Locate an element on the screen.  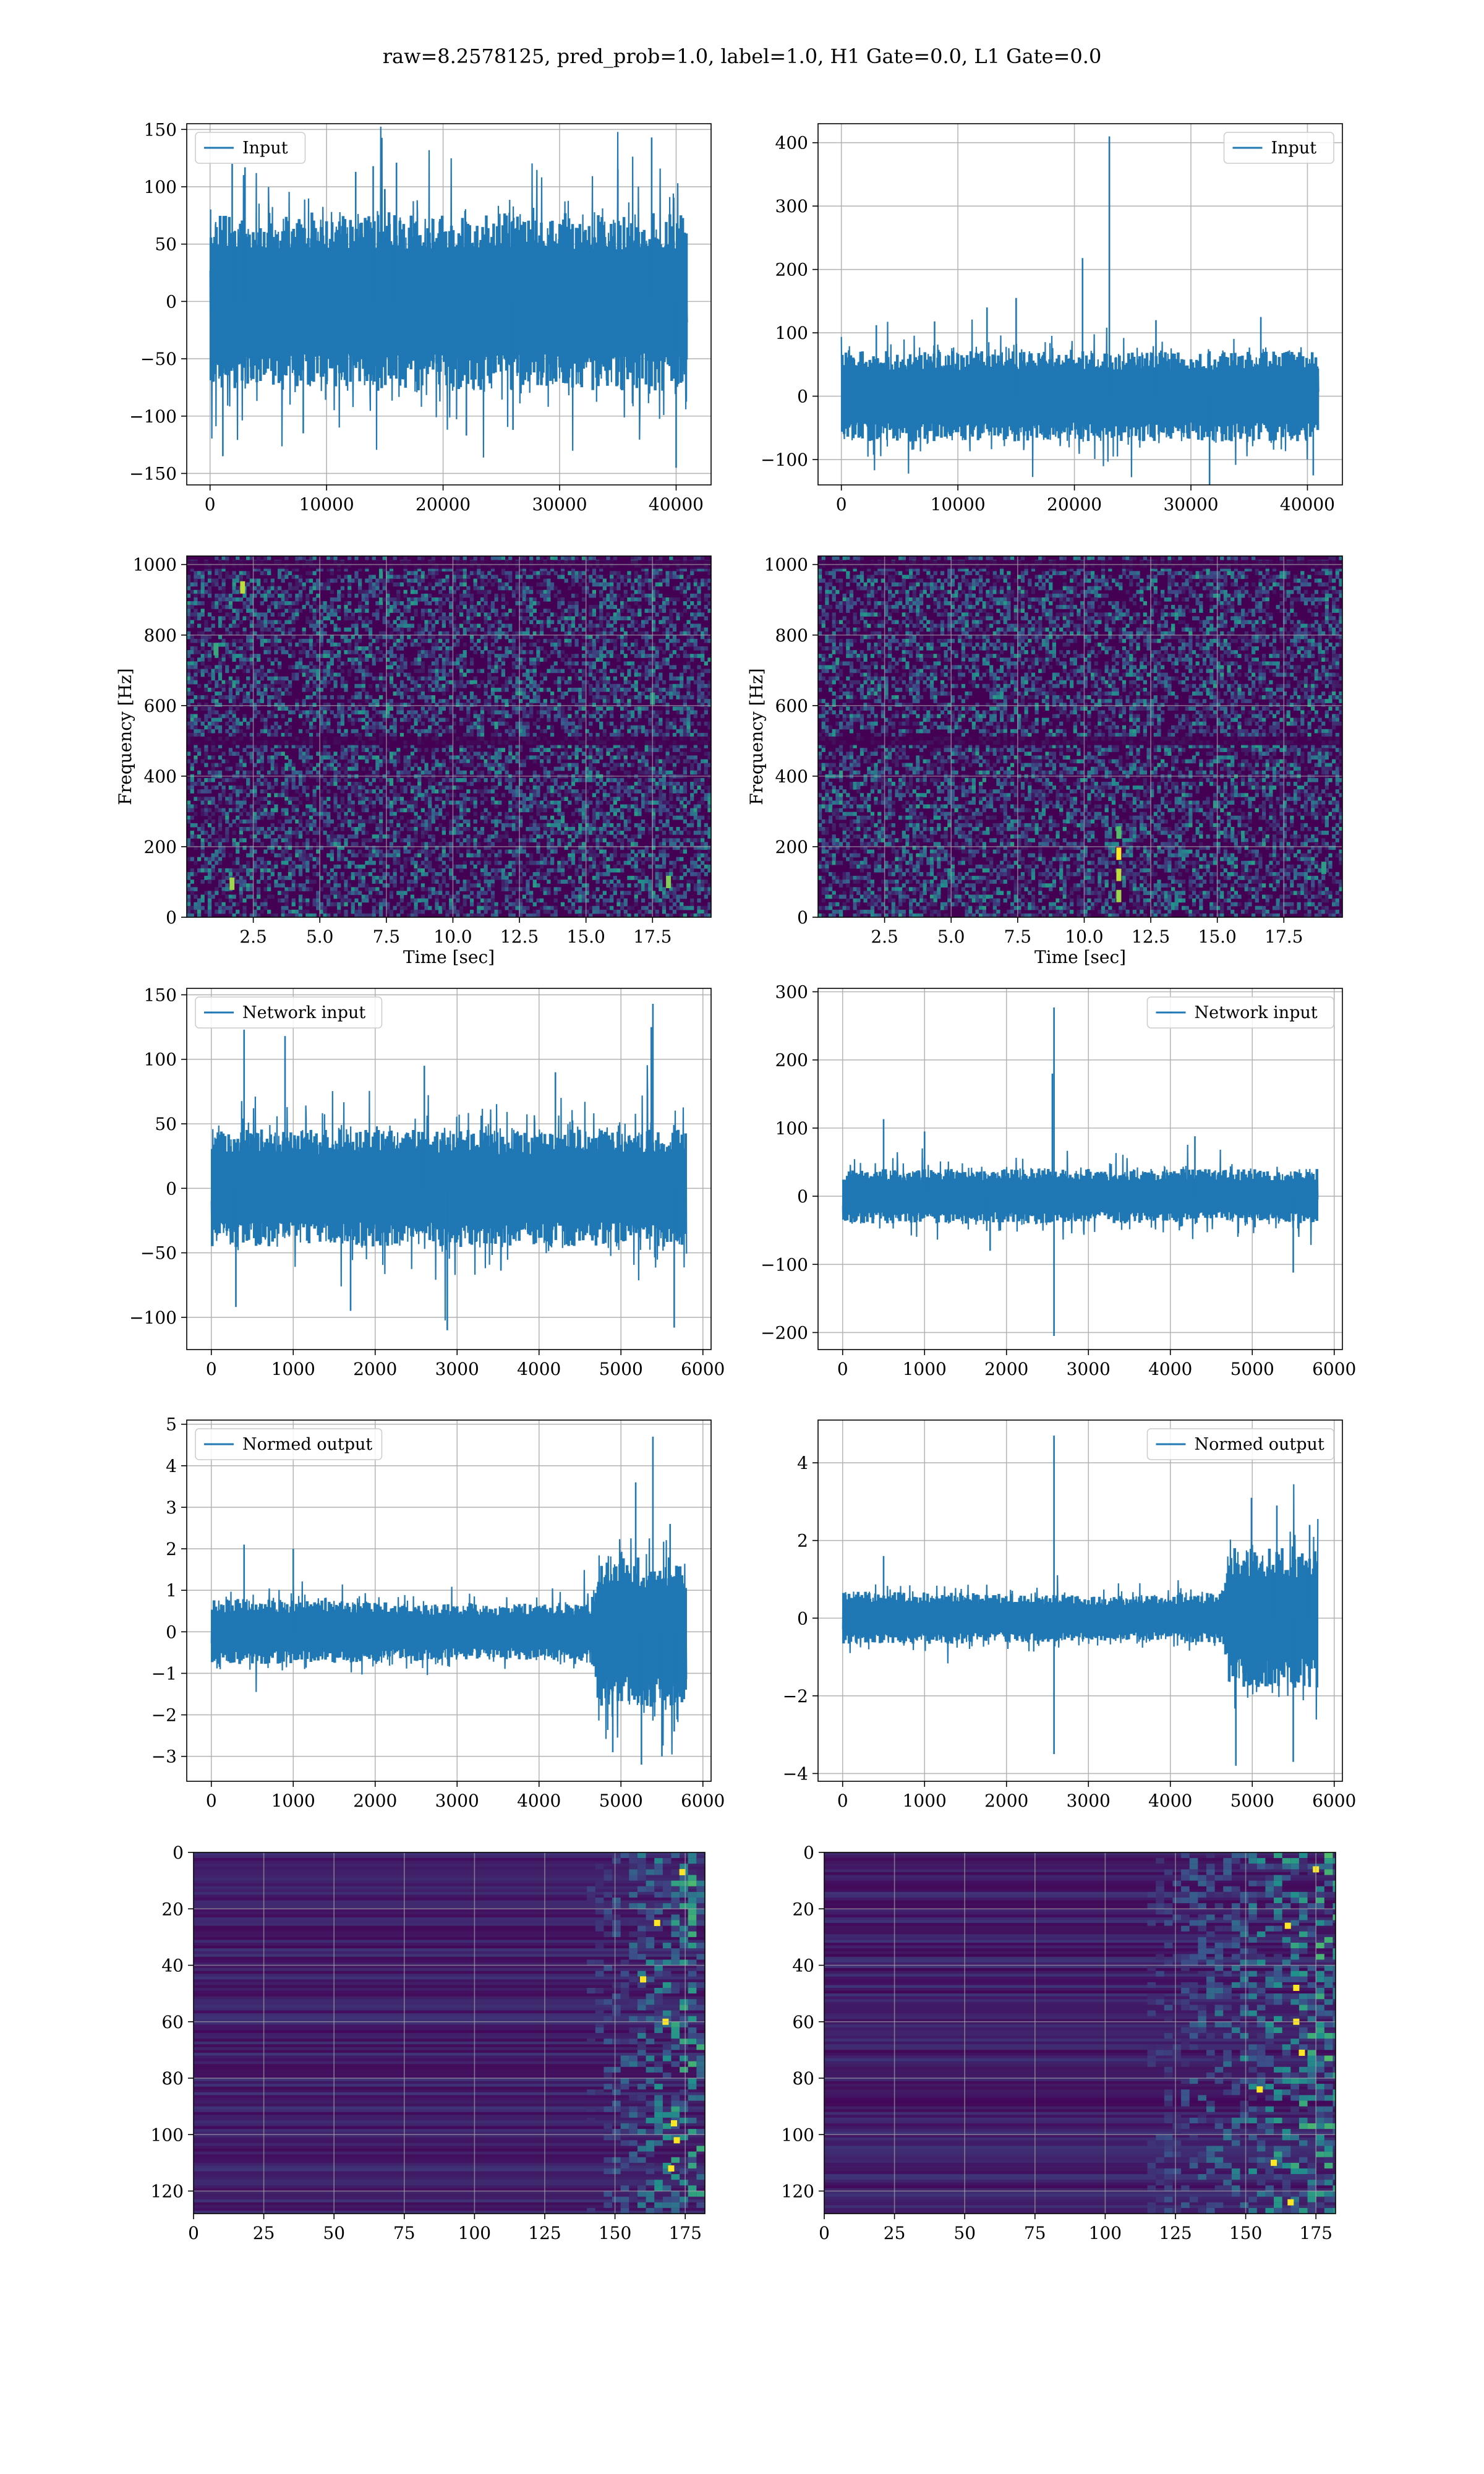
grid is located at coordinates (1080, 2033).